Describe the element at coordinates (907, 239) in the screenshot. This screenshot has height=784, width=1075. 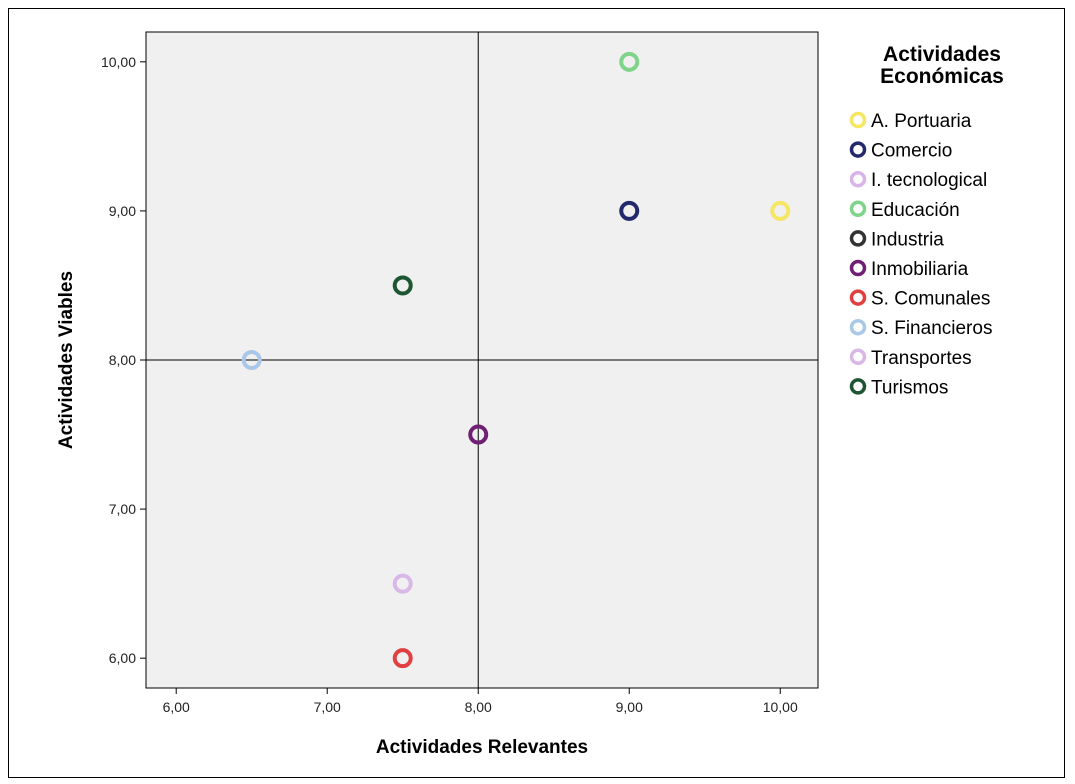
I see `legend-label: Industria` at that location.